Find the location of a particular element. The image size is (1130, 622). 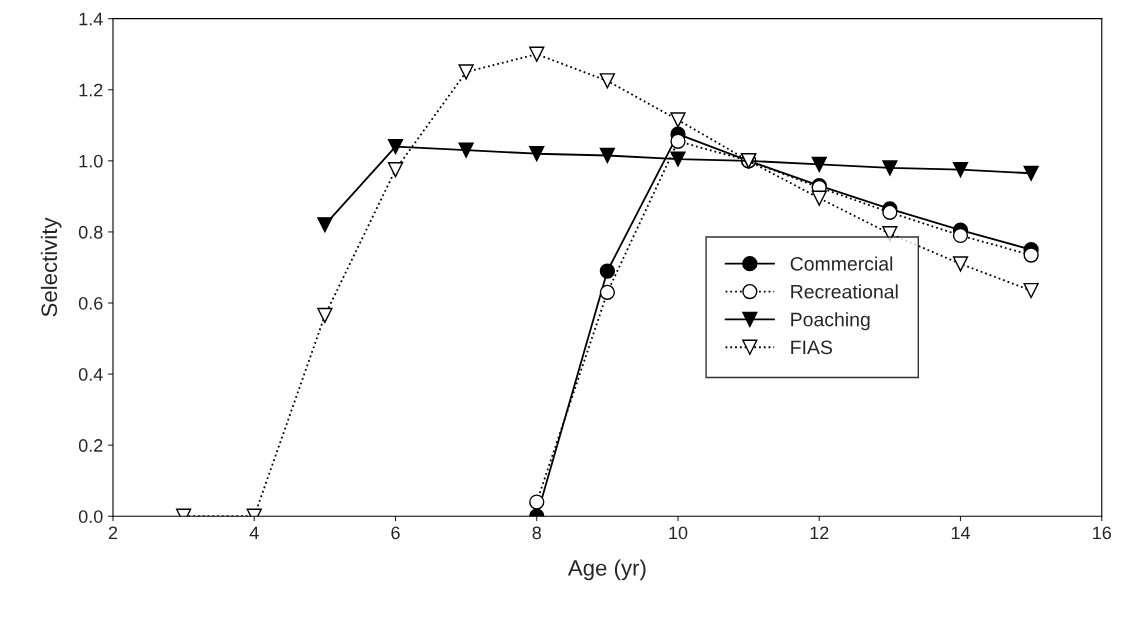

y-tick-label: 0.4 is located at coordinates (90, 374).